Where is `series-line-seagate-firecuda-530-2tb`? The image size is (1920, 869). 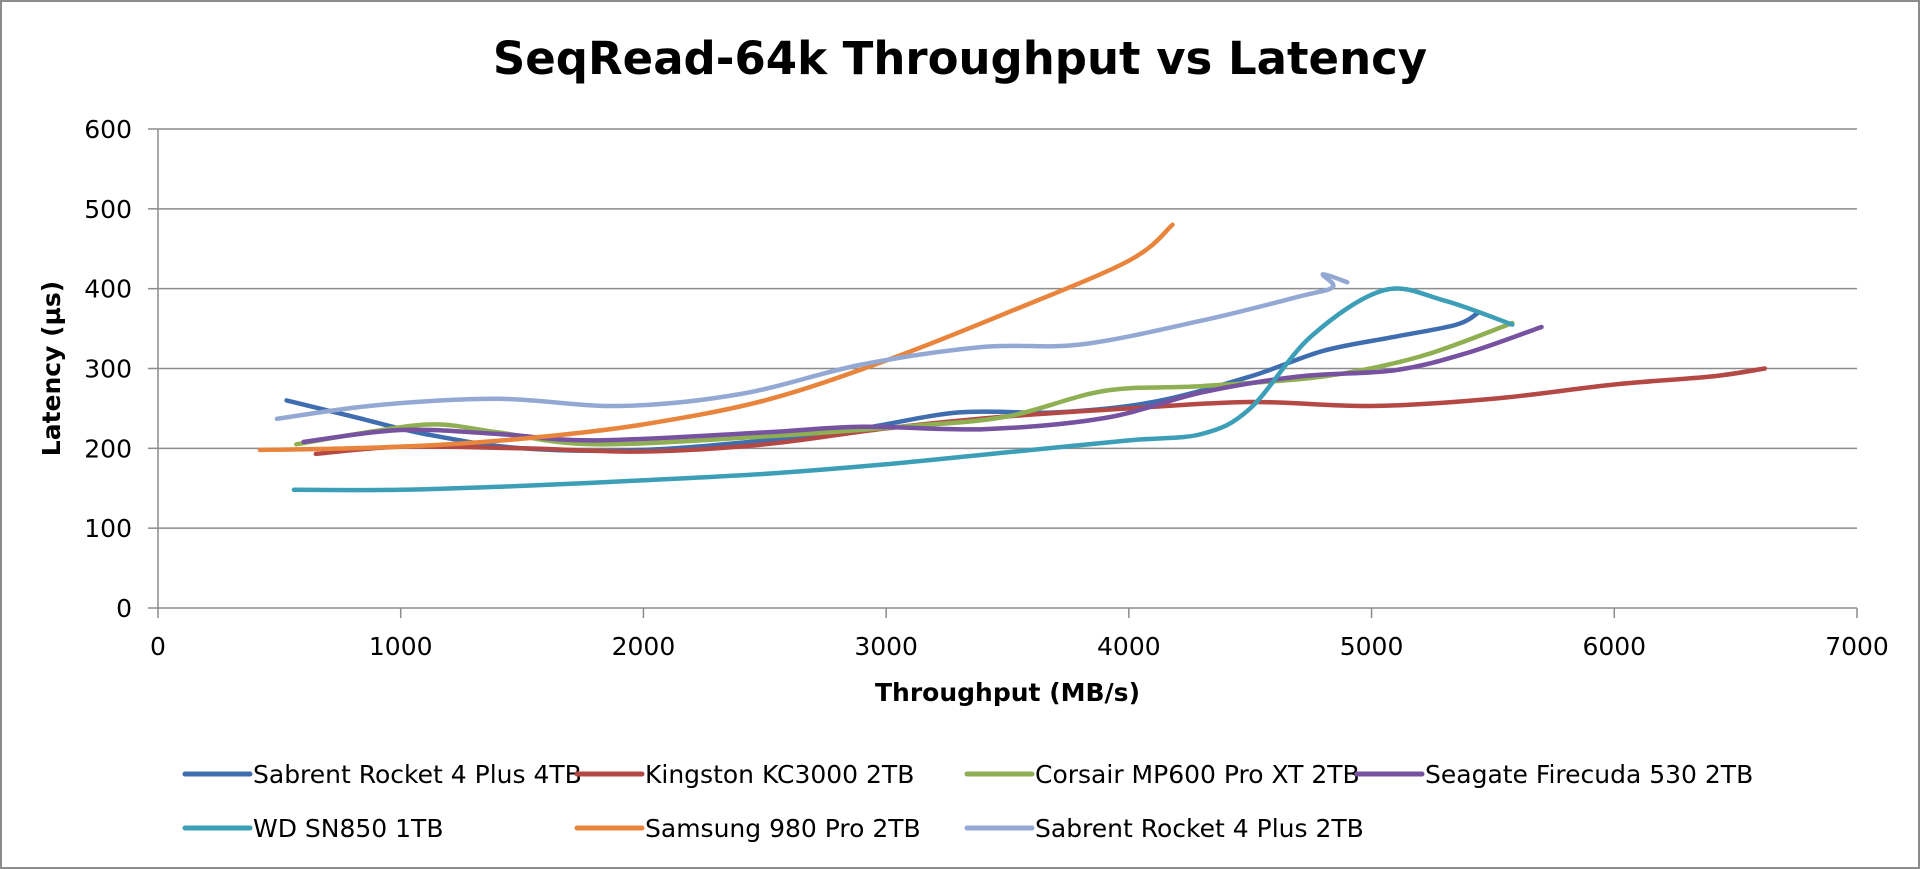
series-line-seagate-firecuda-530-2tb is located at coordinates (922, 384).